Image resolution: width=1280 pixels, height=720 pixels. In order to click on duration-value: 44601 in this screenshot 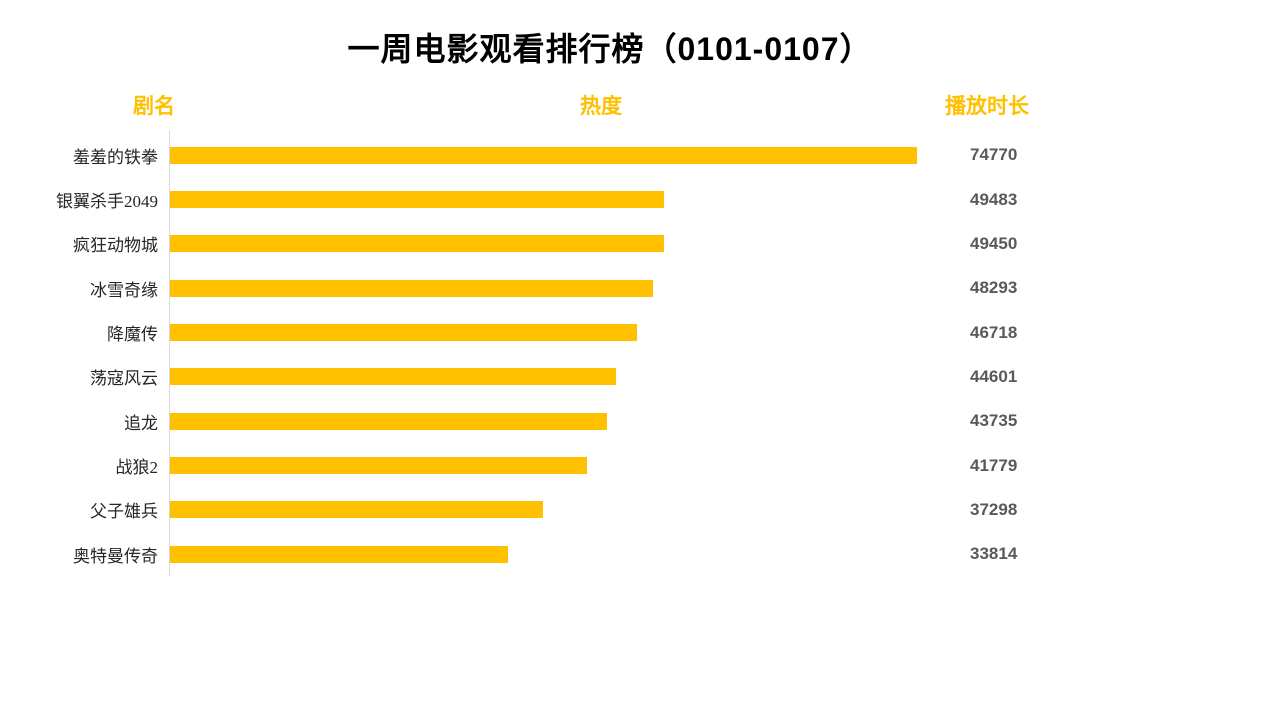, I will do `click(994, 376)`.